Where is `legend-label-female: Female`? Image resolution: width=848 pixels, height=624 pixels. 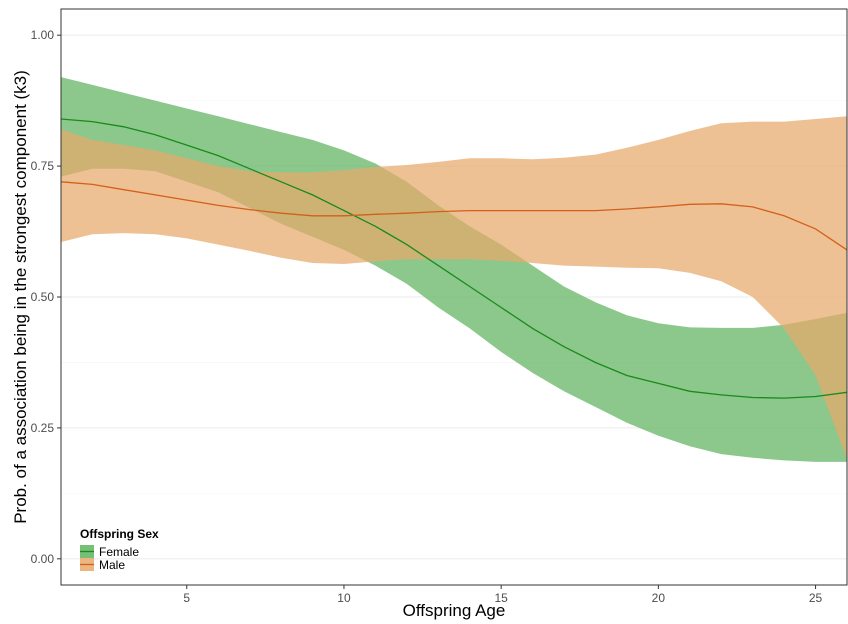 legend-label-female: Female is located at coordinates (119, 552).